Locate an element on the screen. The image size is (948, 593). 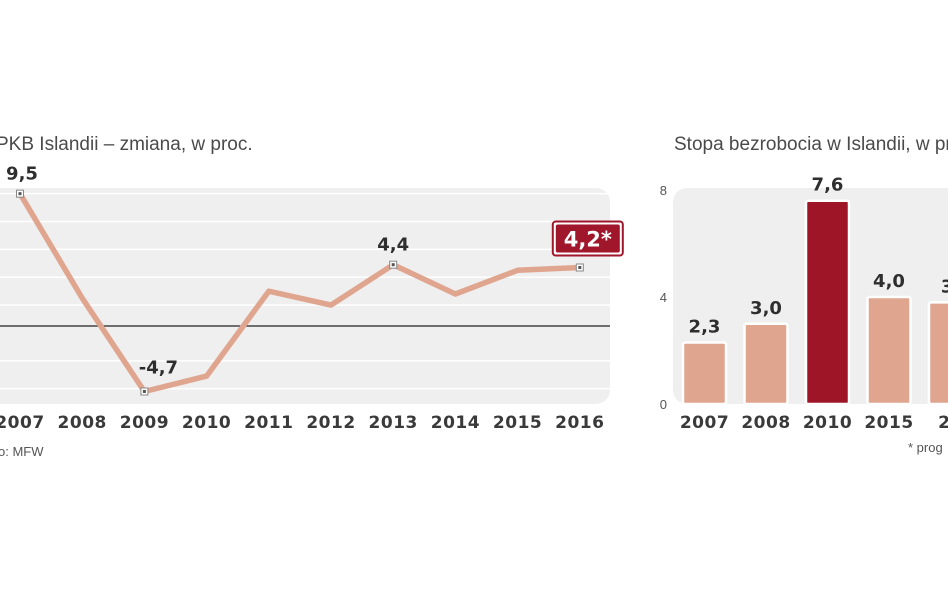
gdp-x-tick-label: 2011 is located at coordinates (268, 423).